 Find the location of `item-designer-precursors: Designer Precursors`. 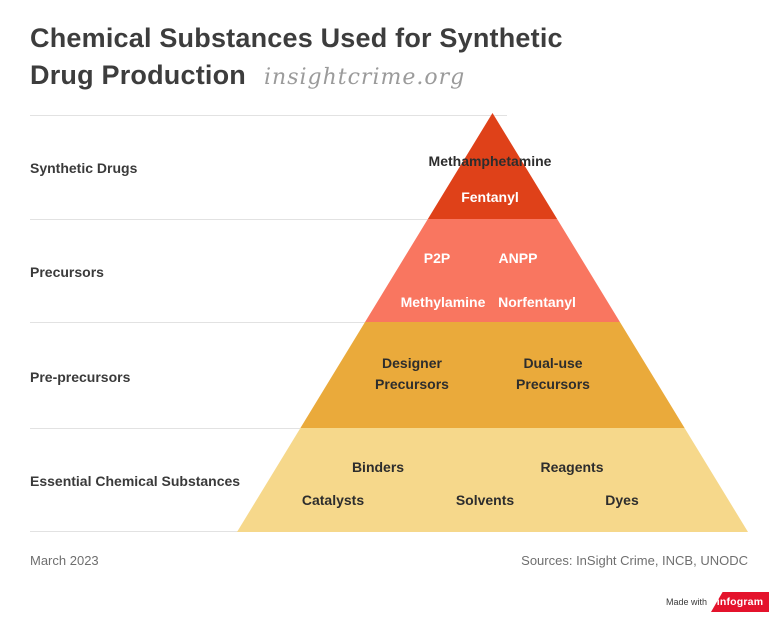

item-designer-precursors: Designer Precursors is located at coordinates (412, 373).